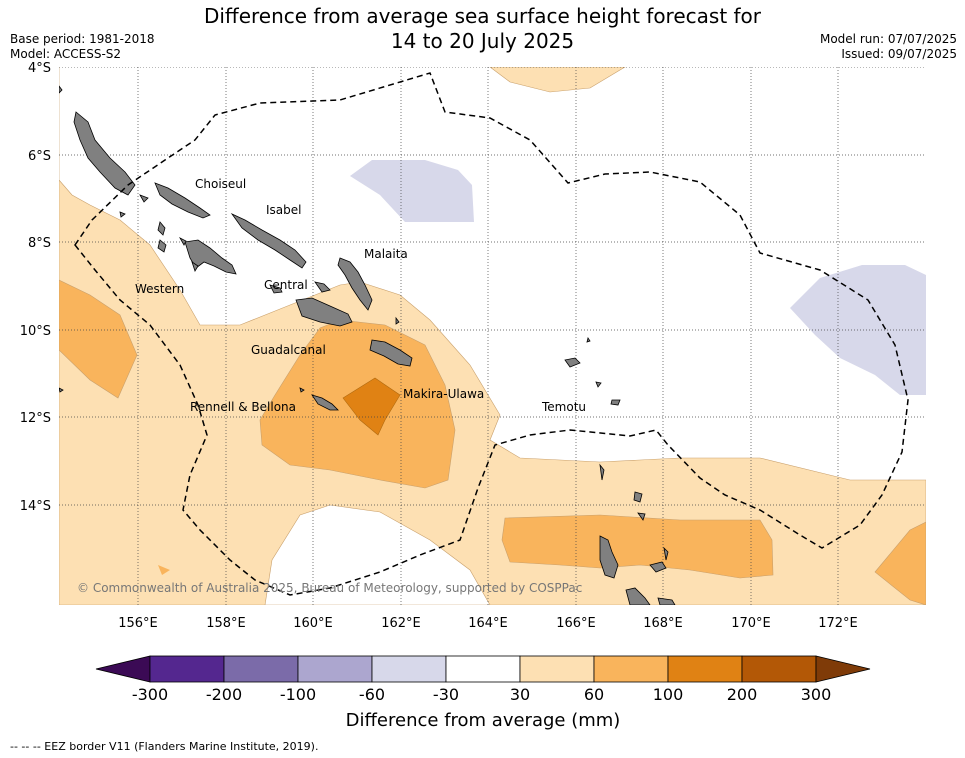  What do you see at coordinates (66, 54) in the screenshot?
I see `model-name: Model: ACCESS-S2` at bounding box center [66, 54].